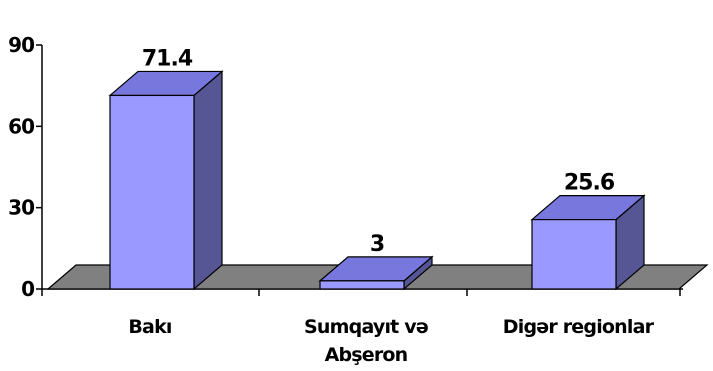 The width and height of the screenshot is (713, 371). I want to click on x-category-label: Bakı, so click(149, 327).